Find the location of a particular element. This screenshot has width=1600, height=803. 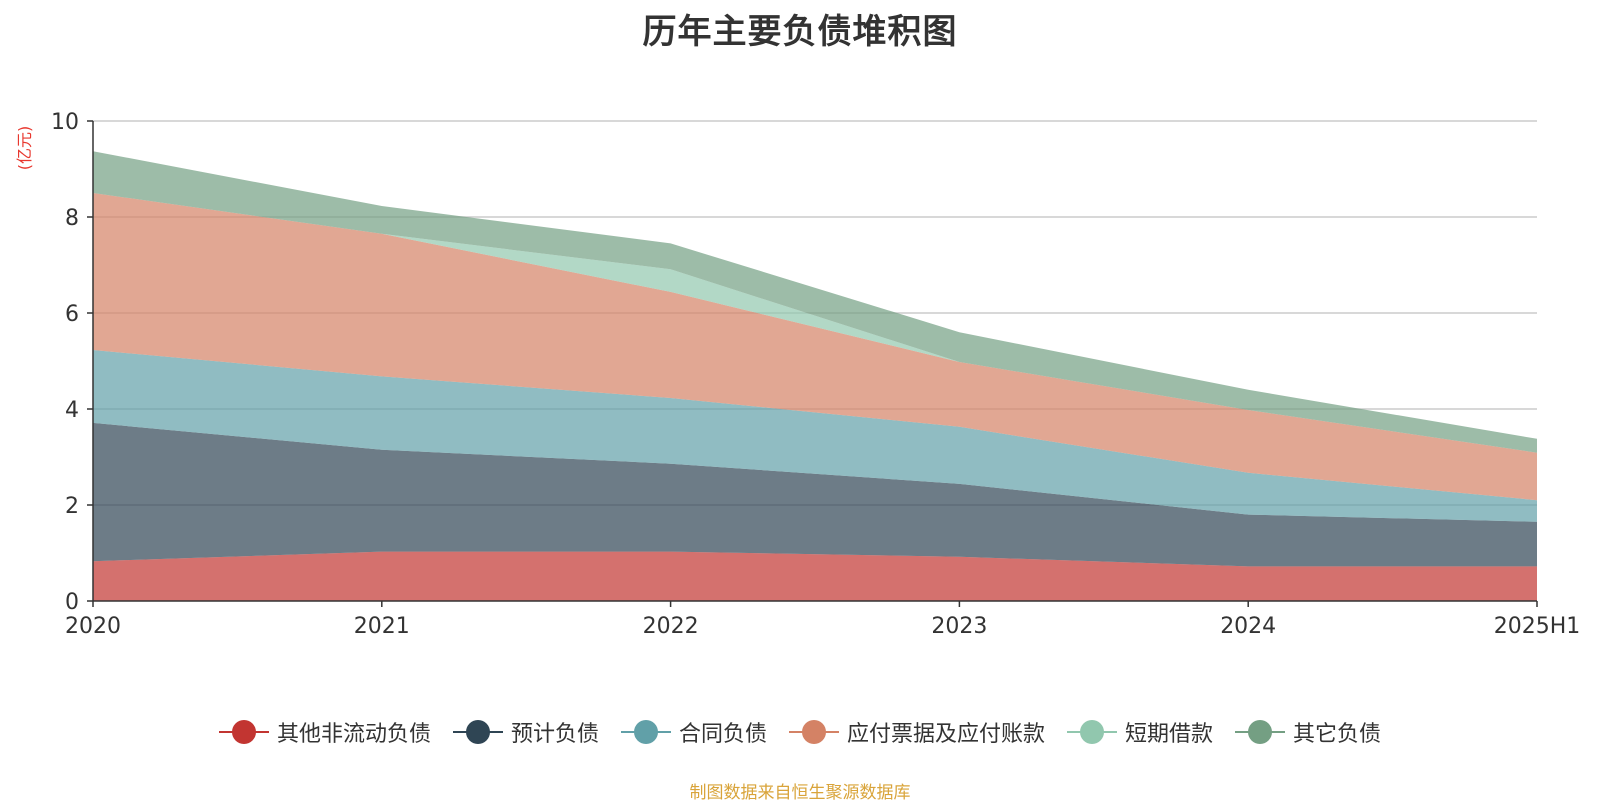

x-tick-label: 2020 is located at coordinates (93, 626).